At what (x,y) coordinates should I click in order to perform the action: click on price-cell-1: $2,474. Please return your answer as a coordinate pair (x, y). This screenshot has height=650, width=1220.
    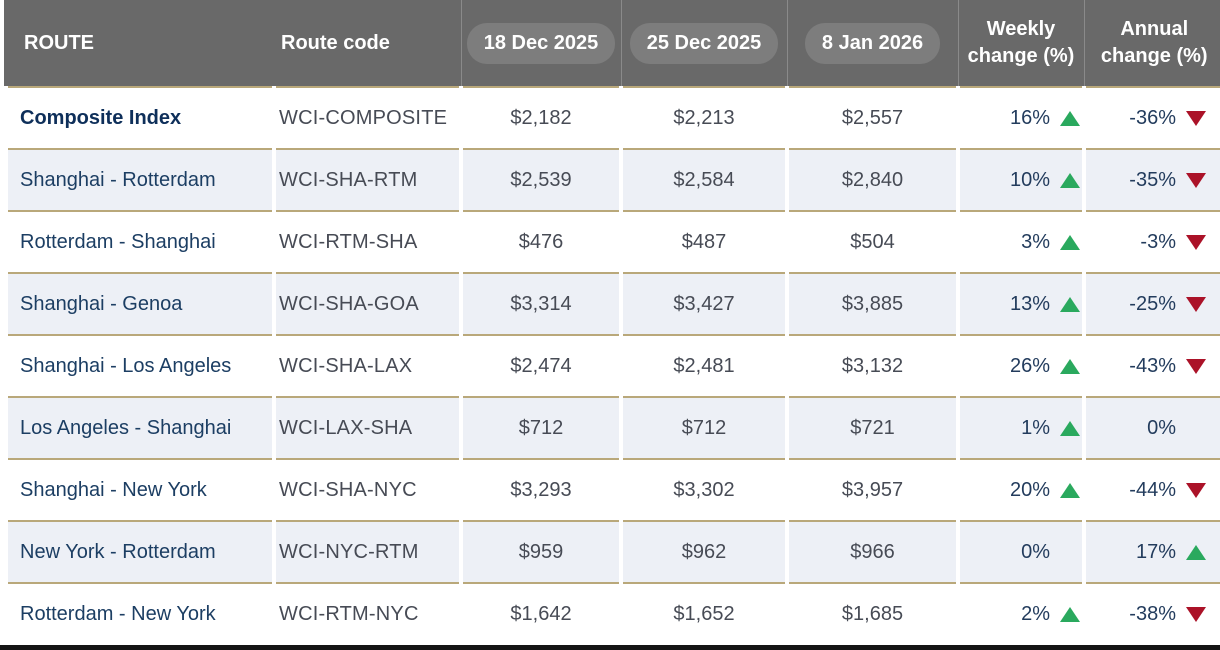
    Looking at the image, I should click on (541, 365).